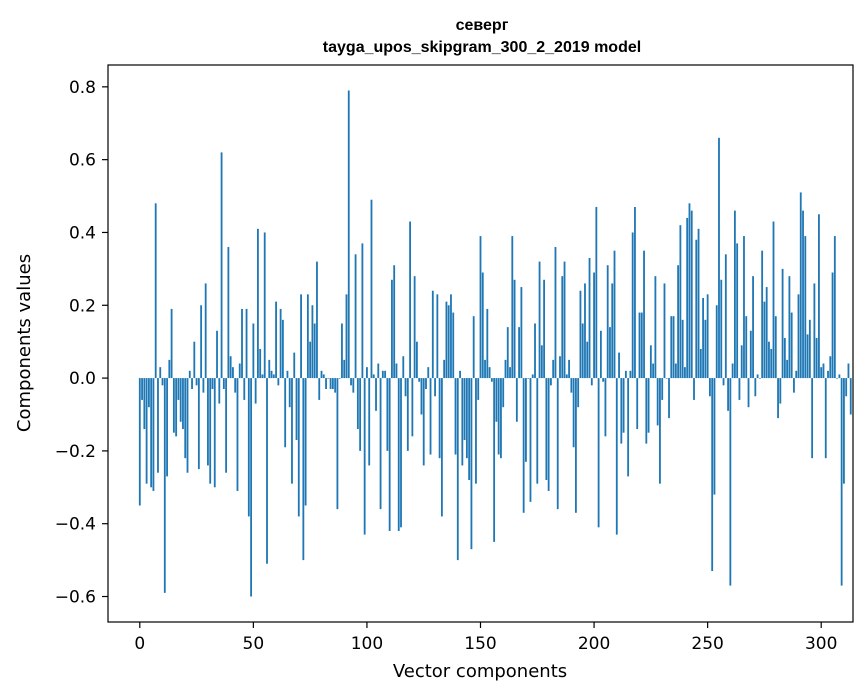  Describe the element at coordinates (482, 25) in the screenshot. I see `chart-title-line1: северг` at that location.